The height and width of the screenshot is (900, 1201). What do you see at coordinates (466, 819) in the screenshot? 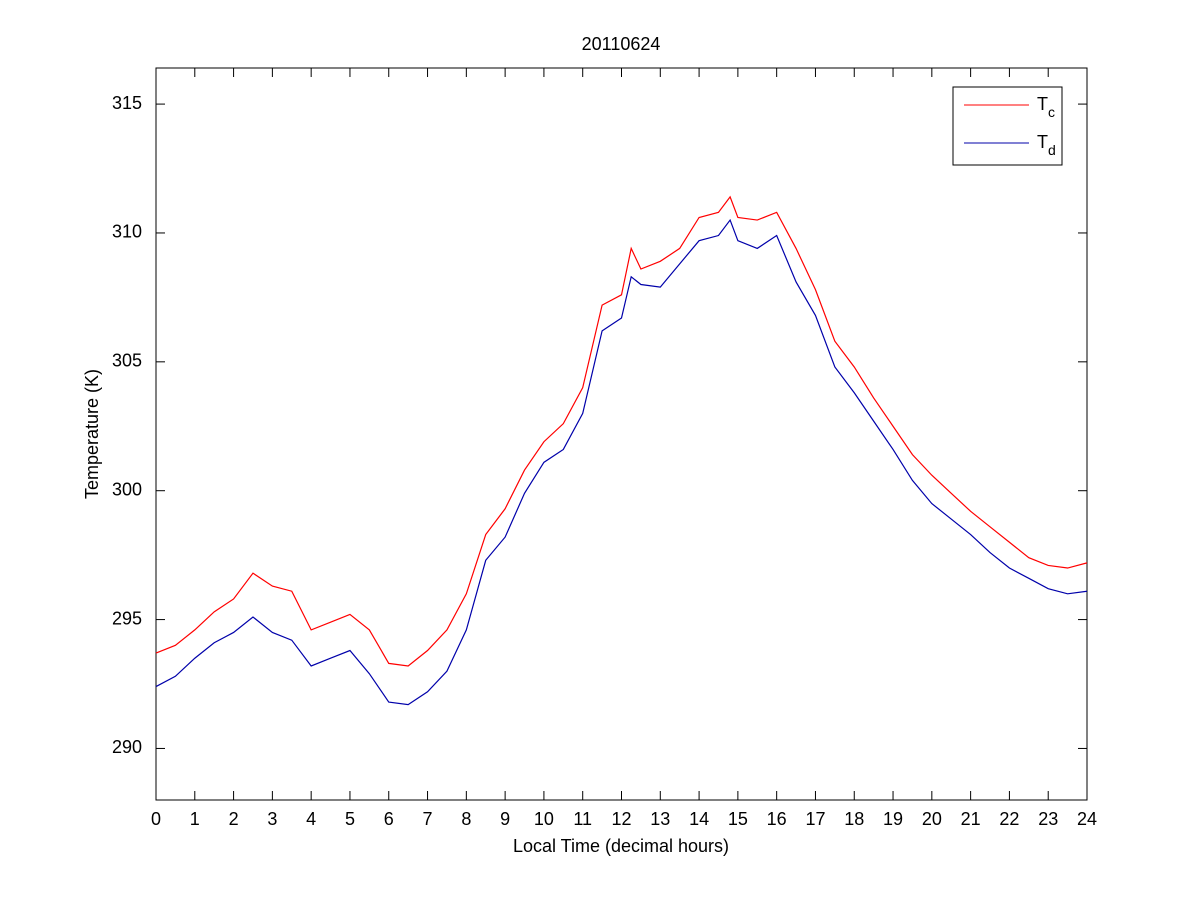
I see `x-tick-label: 8` at bounding box center [466, 819].